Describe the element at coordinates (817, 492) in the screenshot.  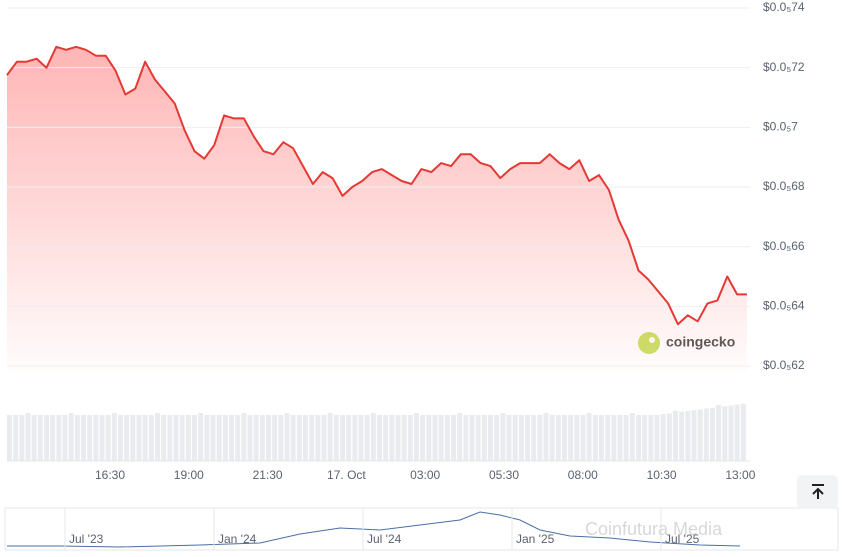
I see `scroll-top-button` at that location.